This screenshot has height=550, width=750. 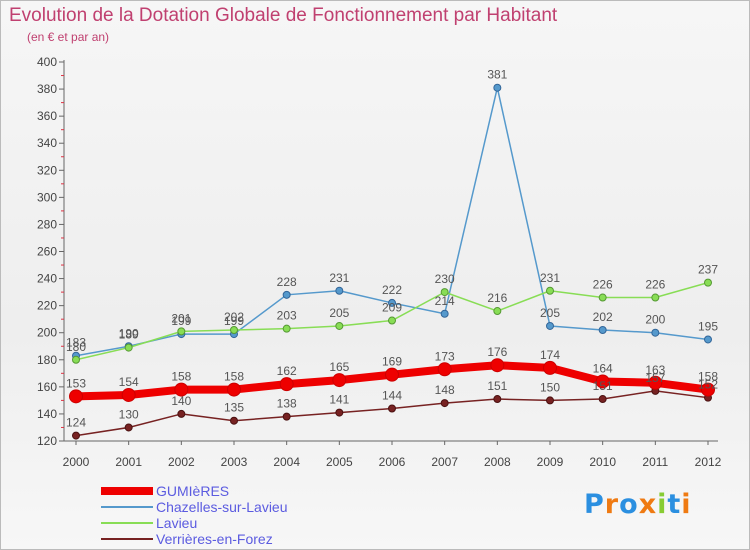 What do you see at coordinates (603, 368) in the screenshot?
I see `data-label: 164` at bounding box center [603, 368].